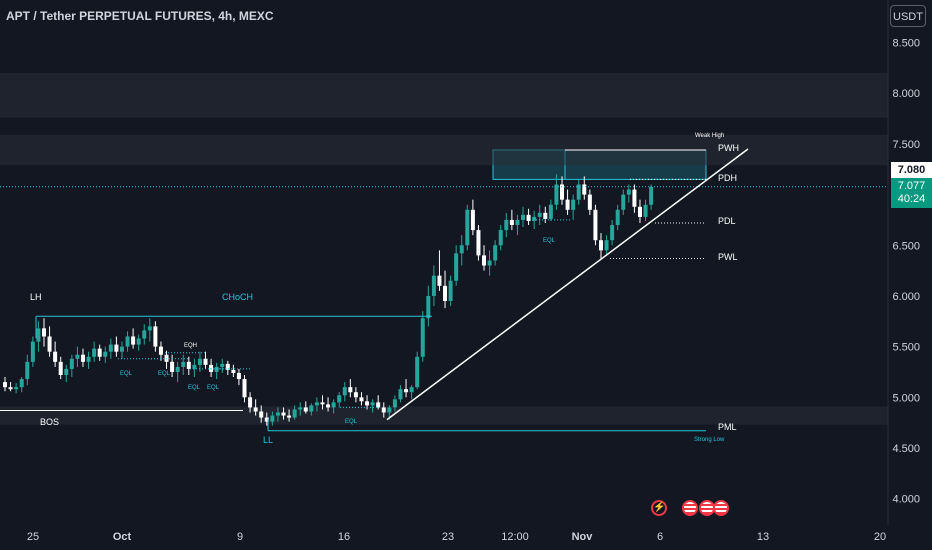 Image resolution: width=932 pixels, height=550 pixels. I want to click on x-tick-label: 25, so click(33, 537).